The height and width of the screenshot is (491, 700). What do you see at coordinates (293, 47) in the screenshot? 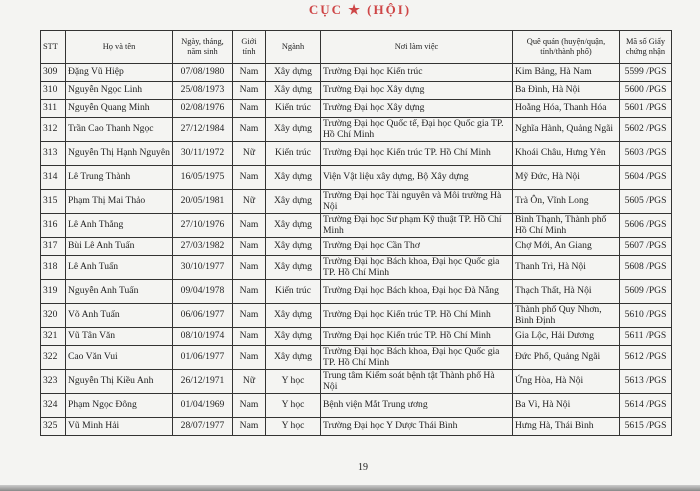
I see `header-field: Ngành` at bounding box center [293, 47].